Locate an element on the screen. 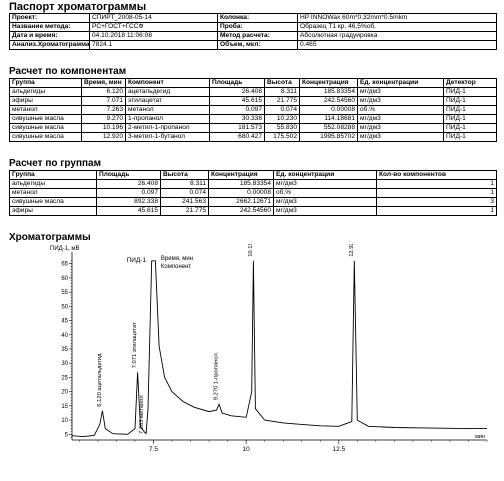 This screenshot has width=504, height=481. chromatogram-title: Хроматограммы is located at coordinates (50, 237).